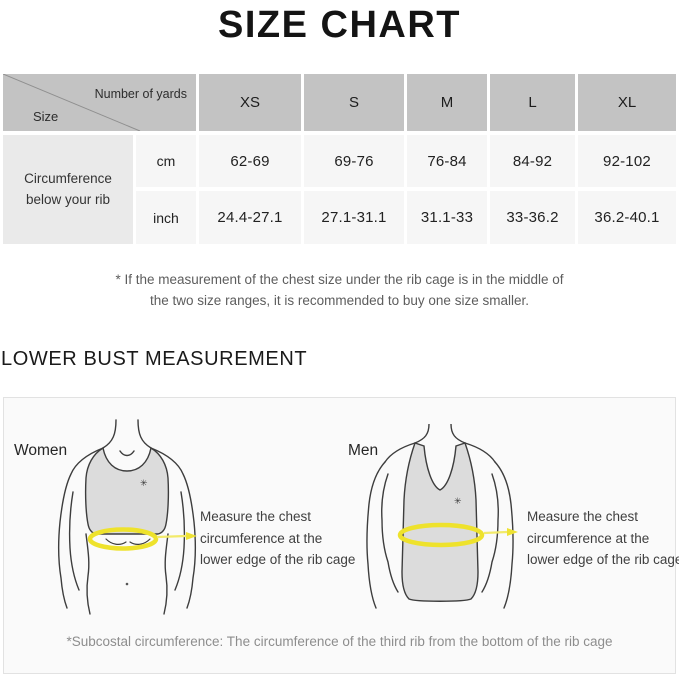 This screenshot has width=679, height=674. I want to click on size-header-xs: XS, so click(250, 102).